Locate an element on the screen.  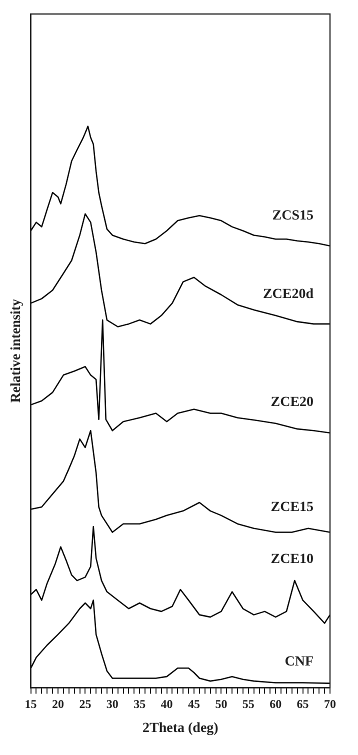
x-tick-label: 15 is located at coordinates (30, 704).